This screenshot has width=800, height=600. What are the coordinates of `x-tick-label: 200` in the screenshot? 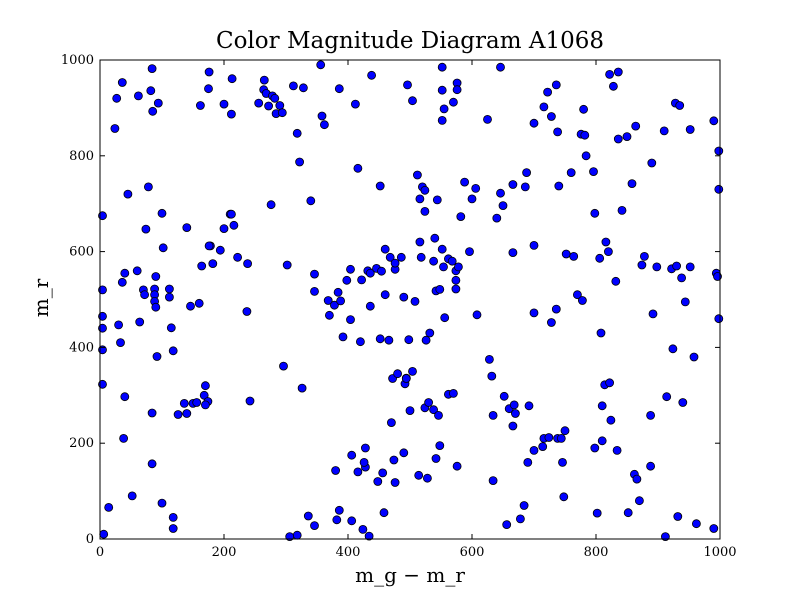 It's located at (224, 552).